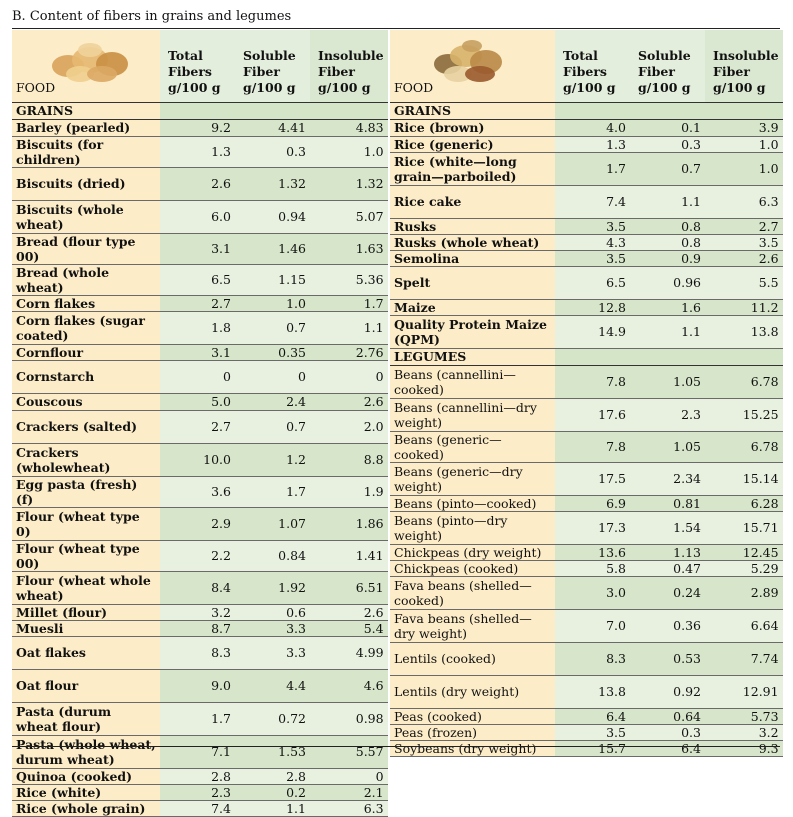 The width and height of the screenshot is (793, 817). I want to click on insoluble-fiber-cell: 15.25, so click(744, 415).